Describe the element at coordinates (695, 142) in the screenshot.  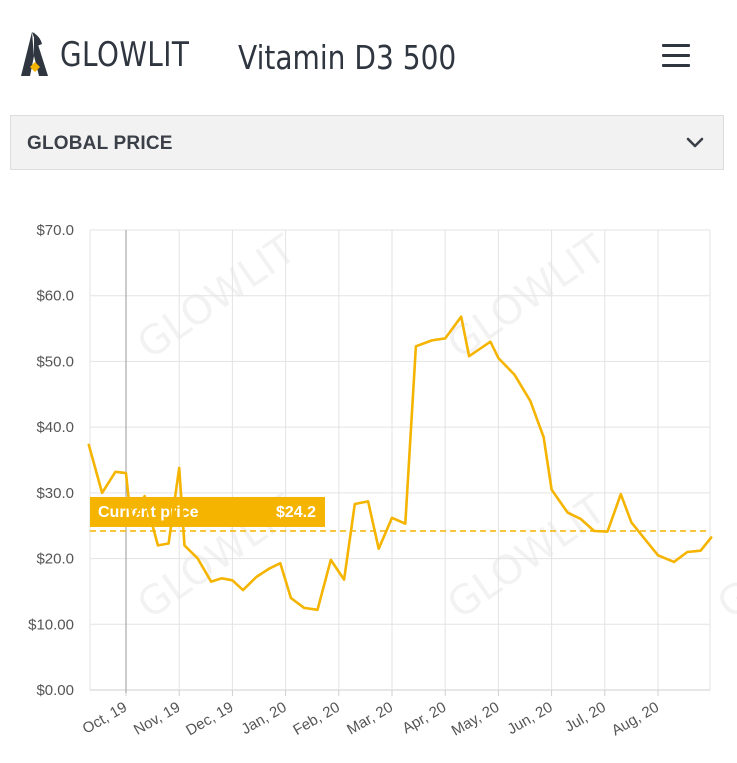
I see `chevron-down-icon` at that location.